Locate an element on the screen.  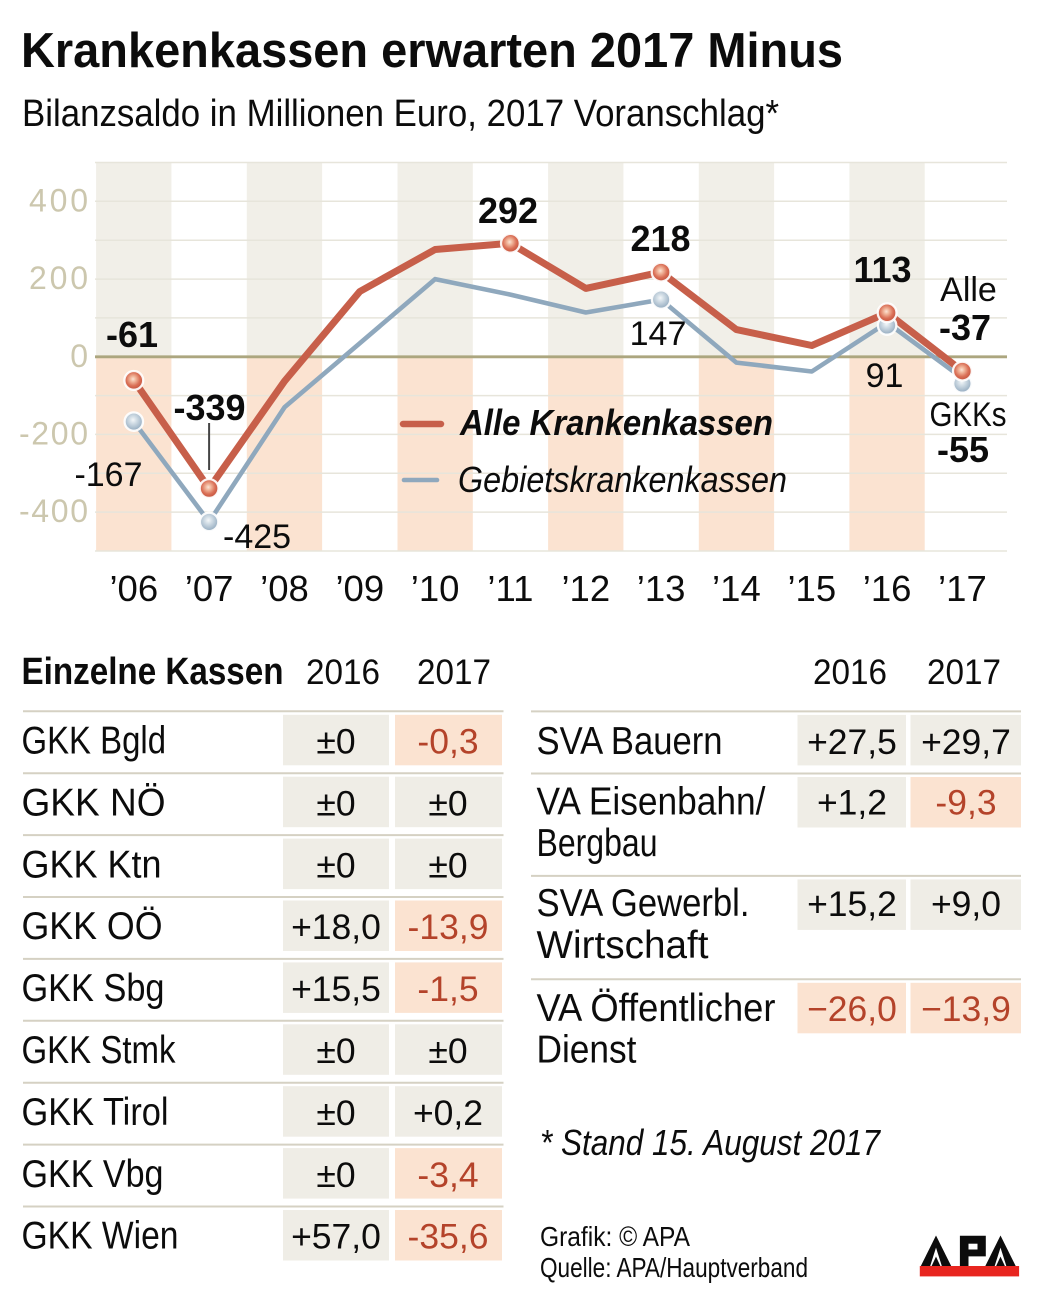
svg-text: -0,3 is located at coordinates (447, 742).